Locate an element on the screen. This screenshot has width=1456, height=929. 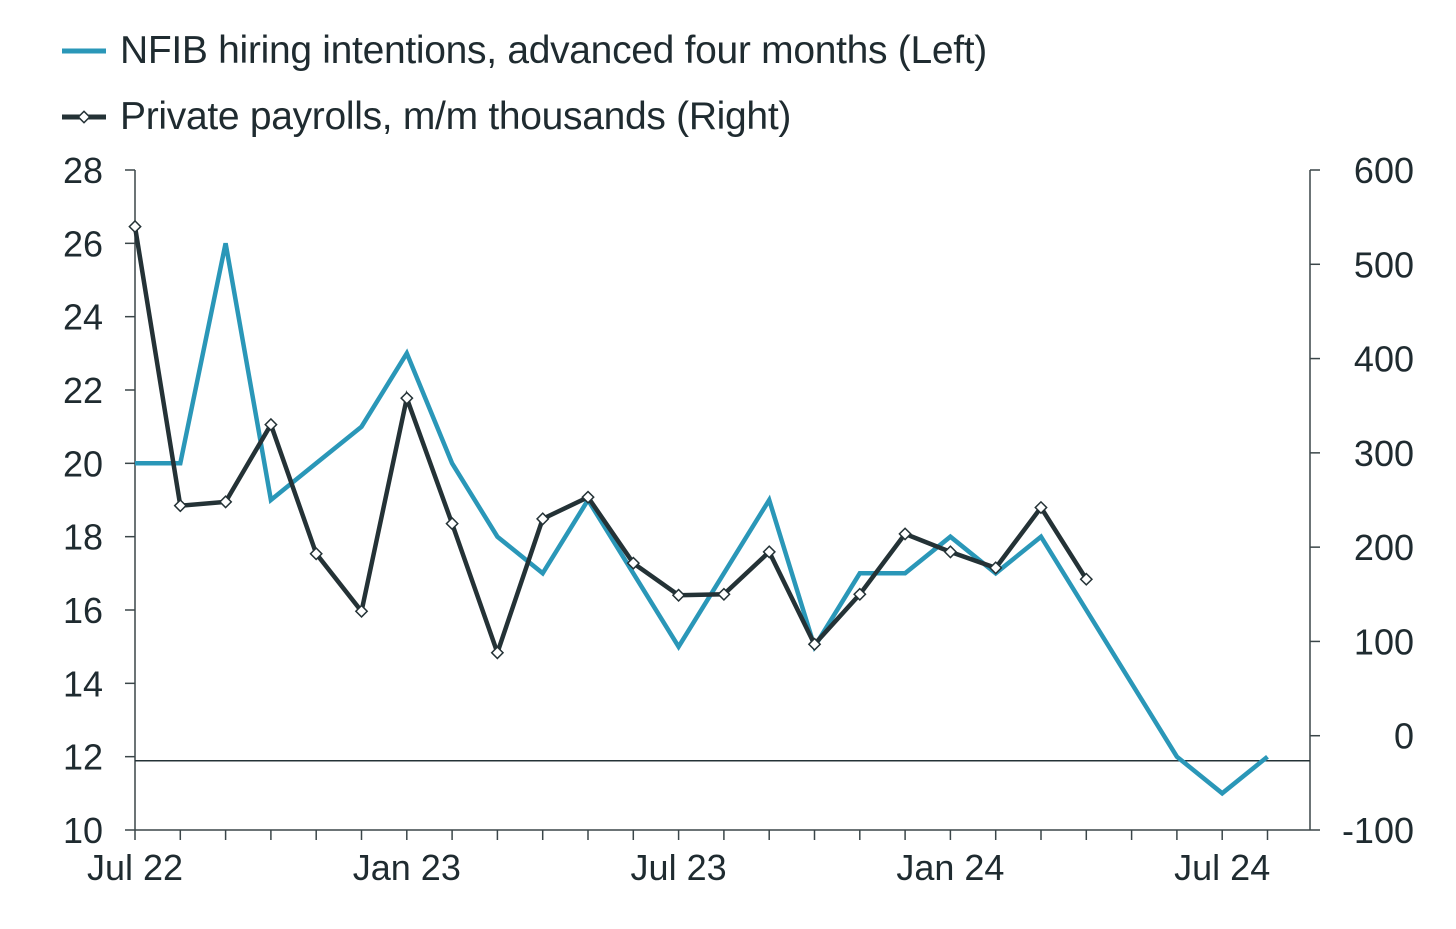
left-tick-label: 12 is located at coordinates (83, 757).